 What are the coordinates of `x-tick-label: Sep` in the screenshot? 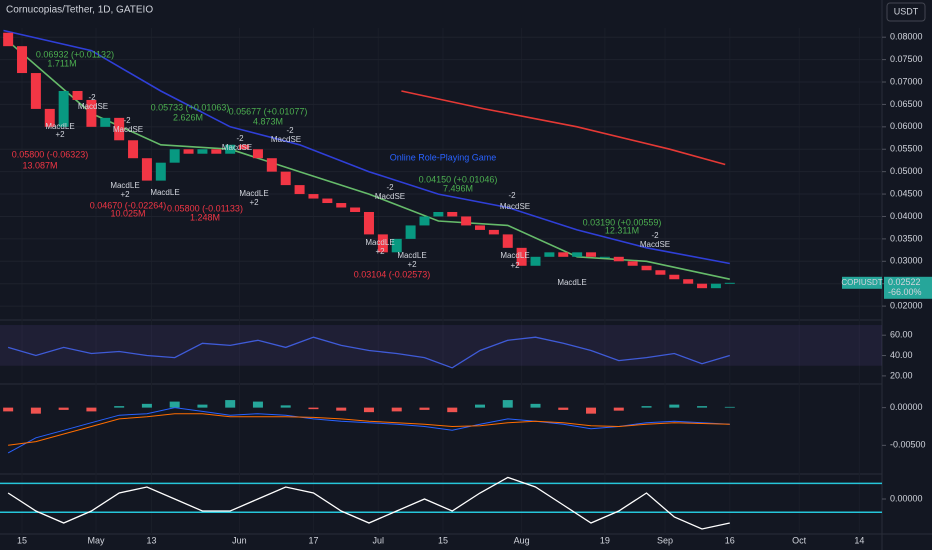 It's located at (665, 540).